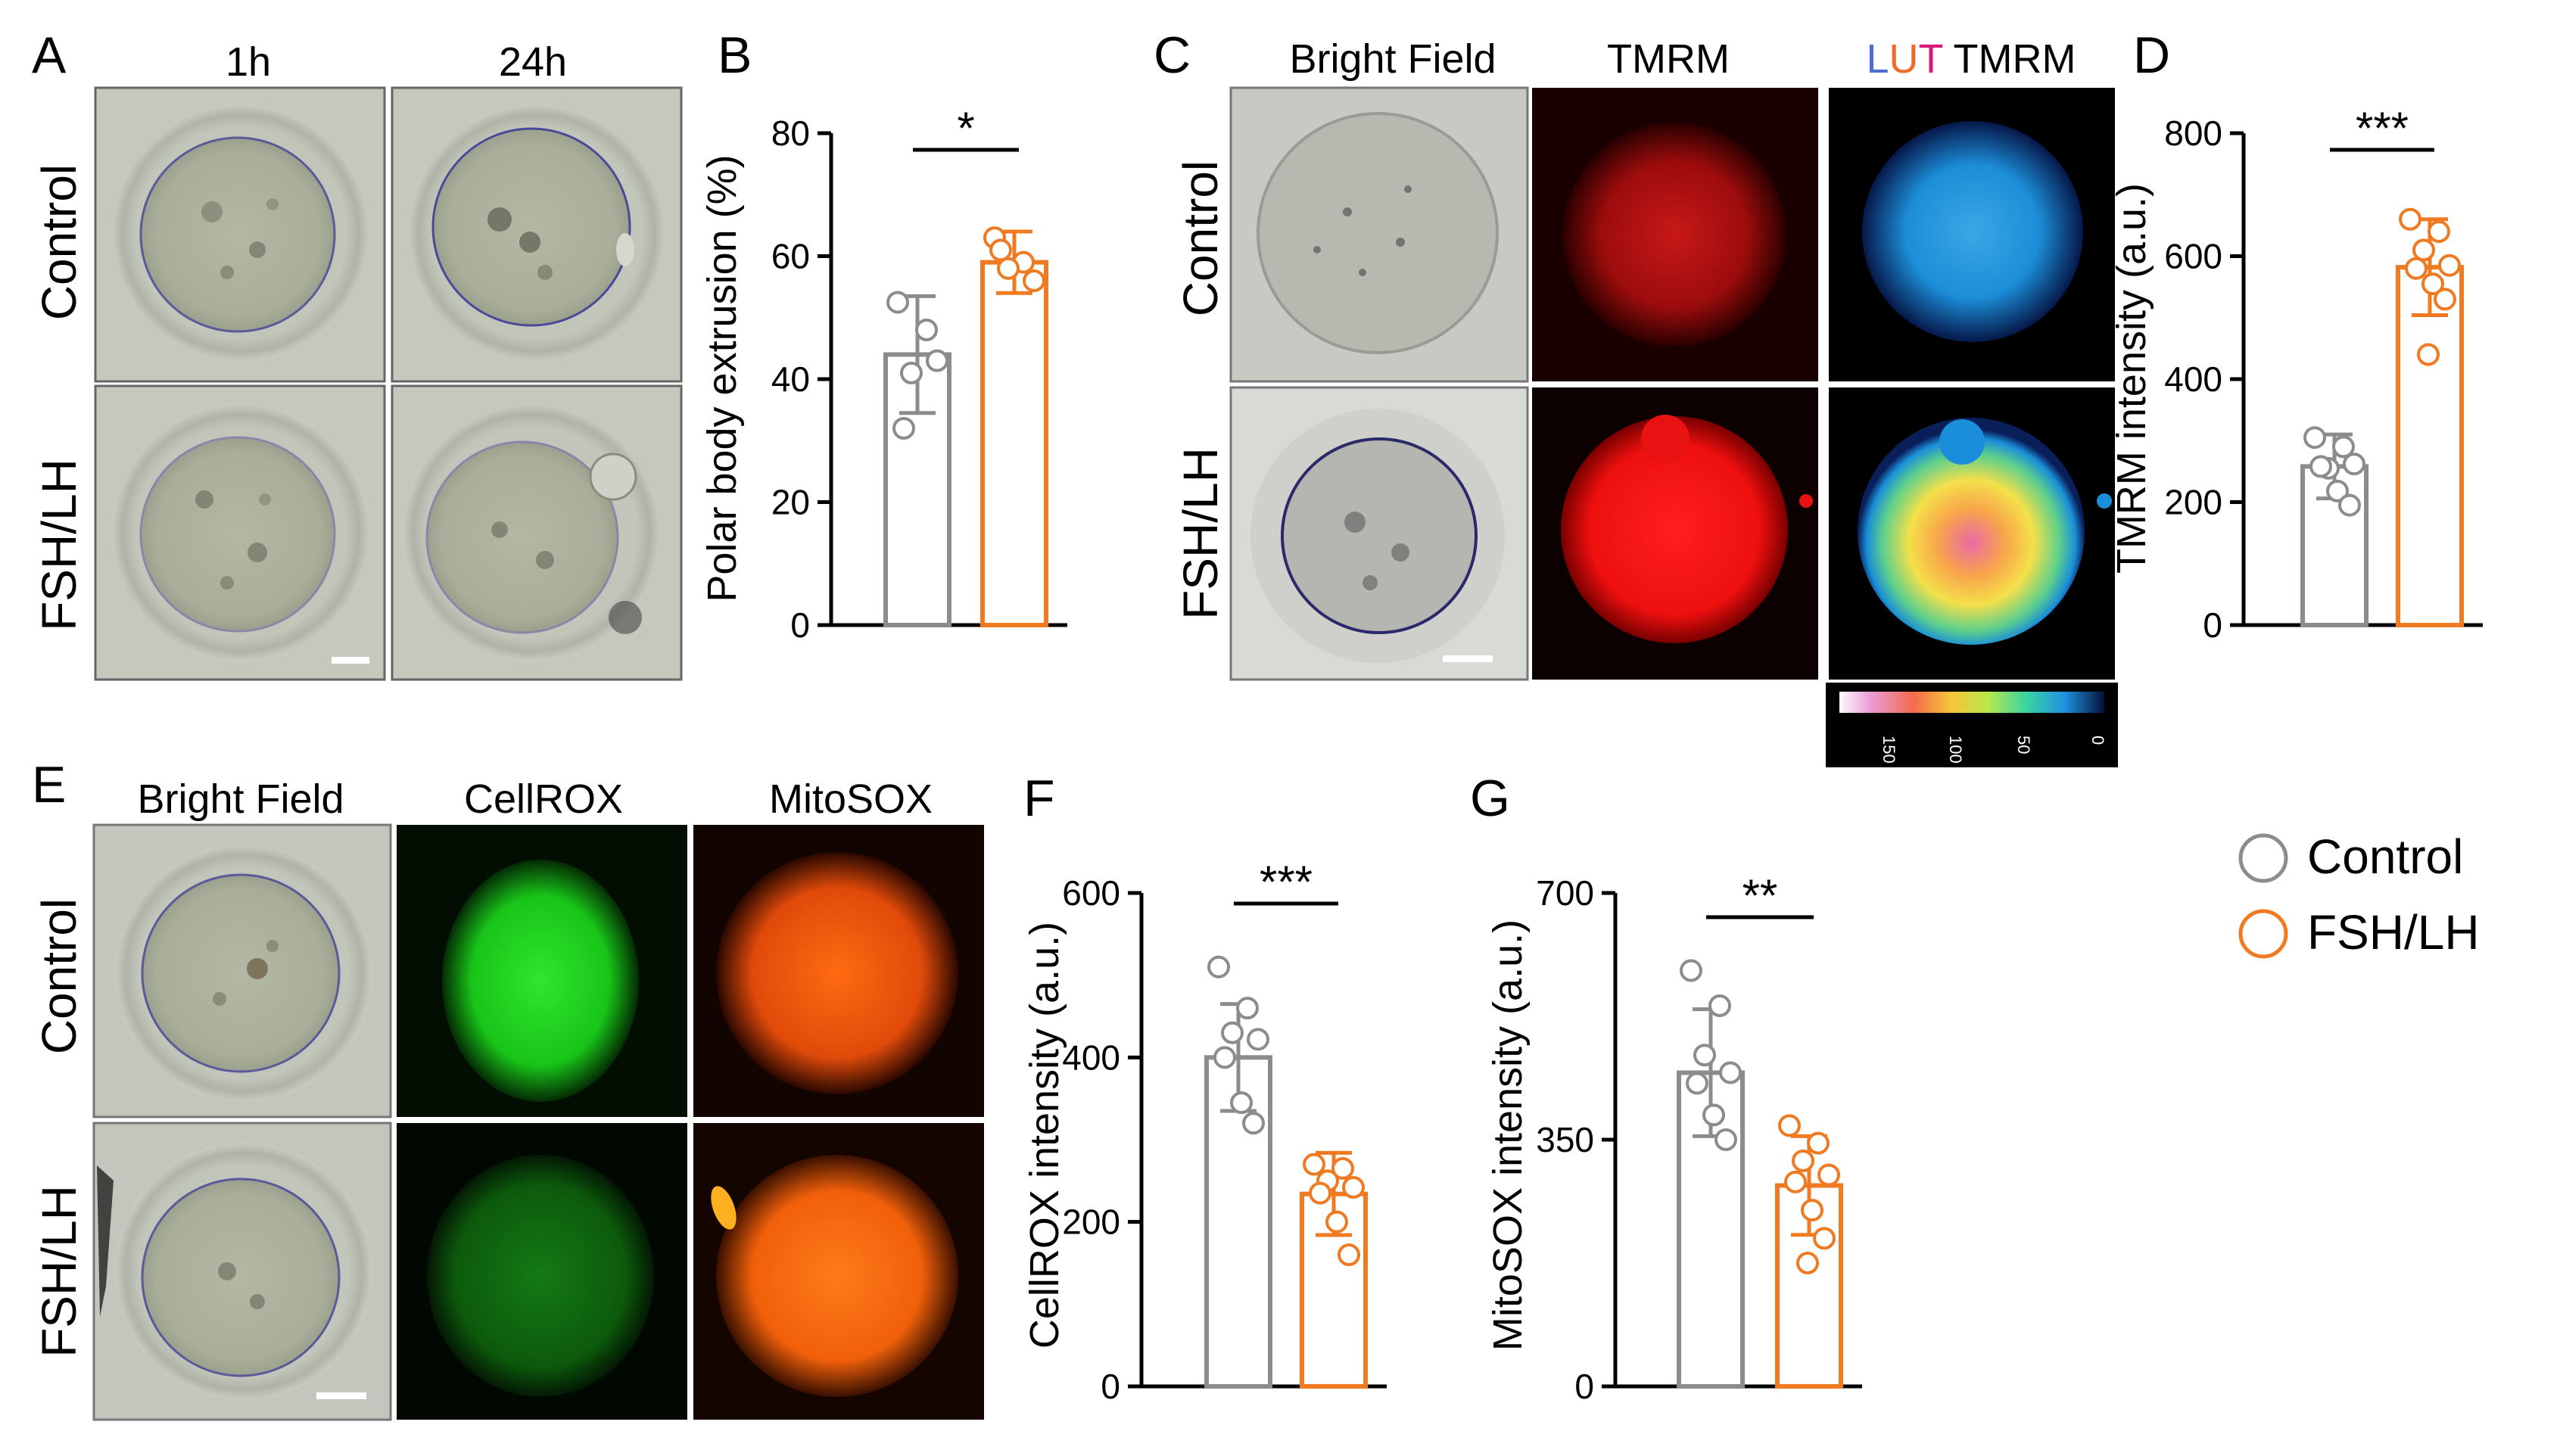 This screenshot has width=2560, height=1456. I want to click on micrograph-c-fsh-bf, so click(1379, 533).